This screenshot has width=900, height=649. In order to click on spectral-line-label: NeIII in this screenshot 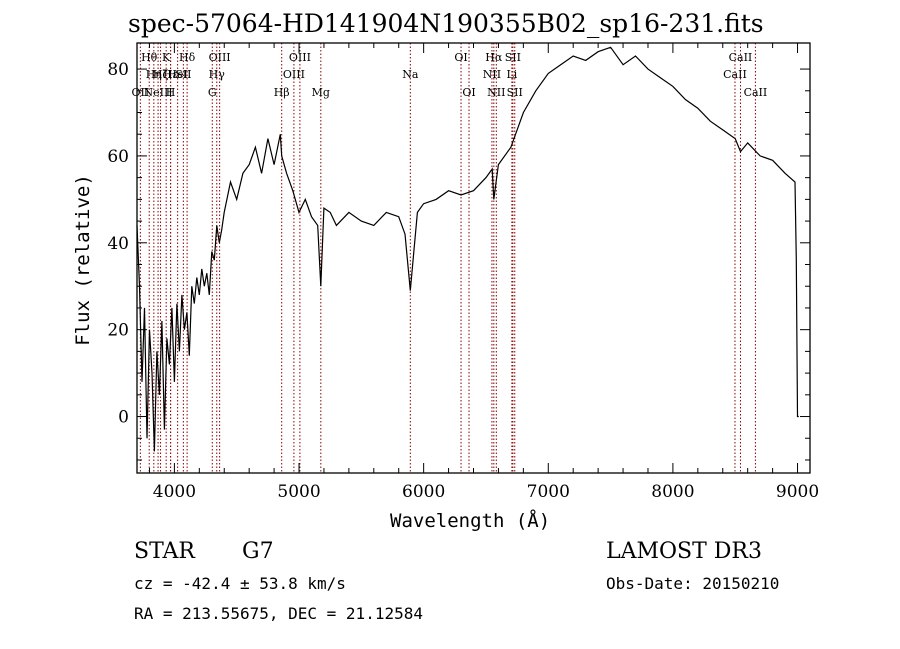, I will do `click(157, 92)`.